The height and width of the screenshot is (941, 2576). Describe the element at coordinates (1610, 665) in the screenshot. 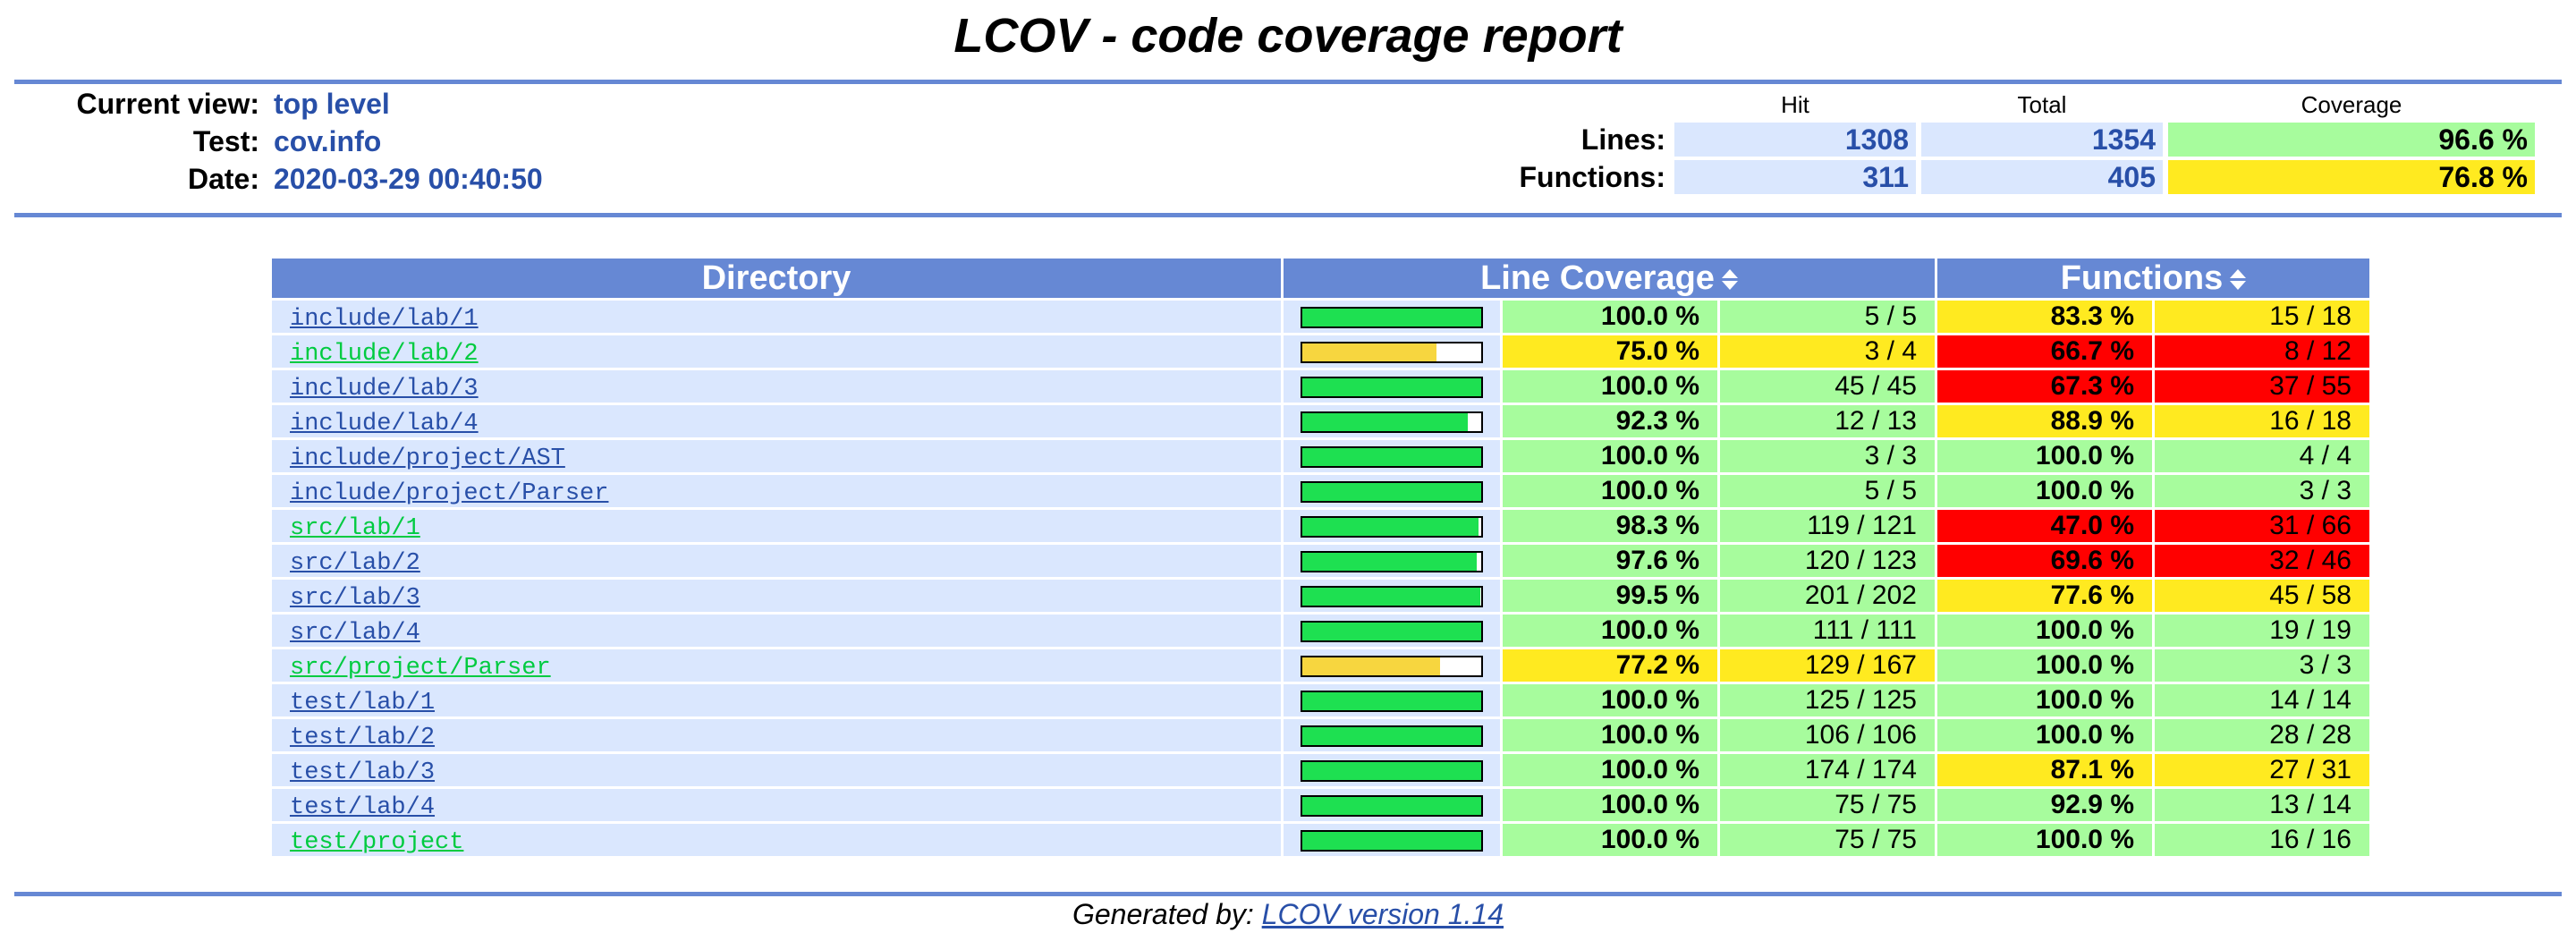

I see `line-coverage-percent: 77.2 %` at that location.